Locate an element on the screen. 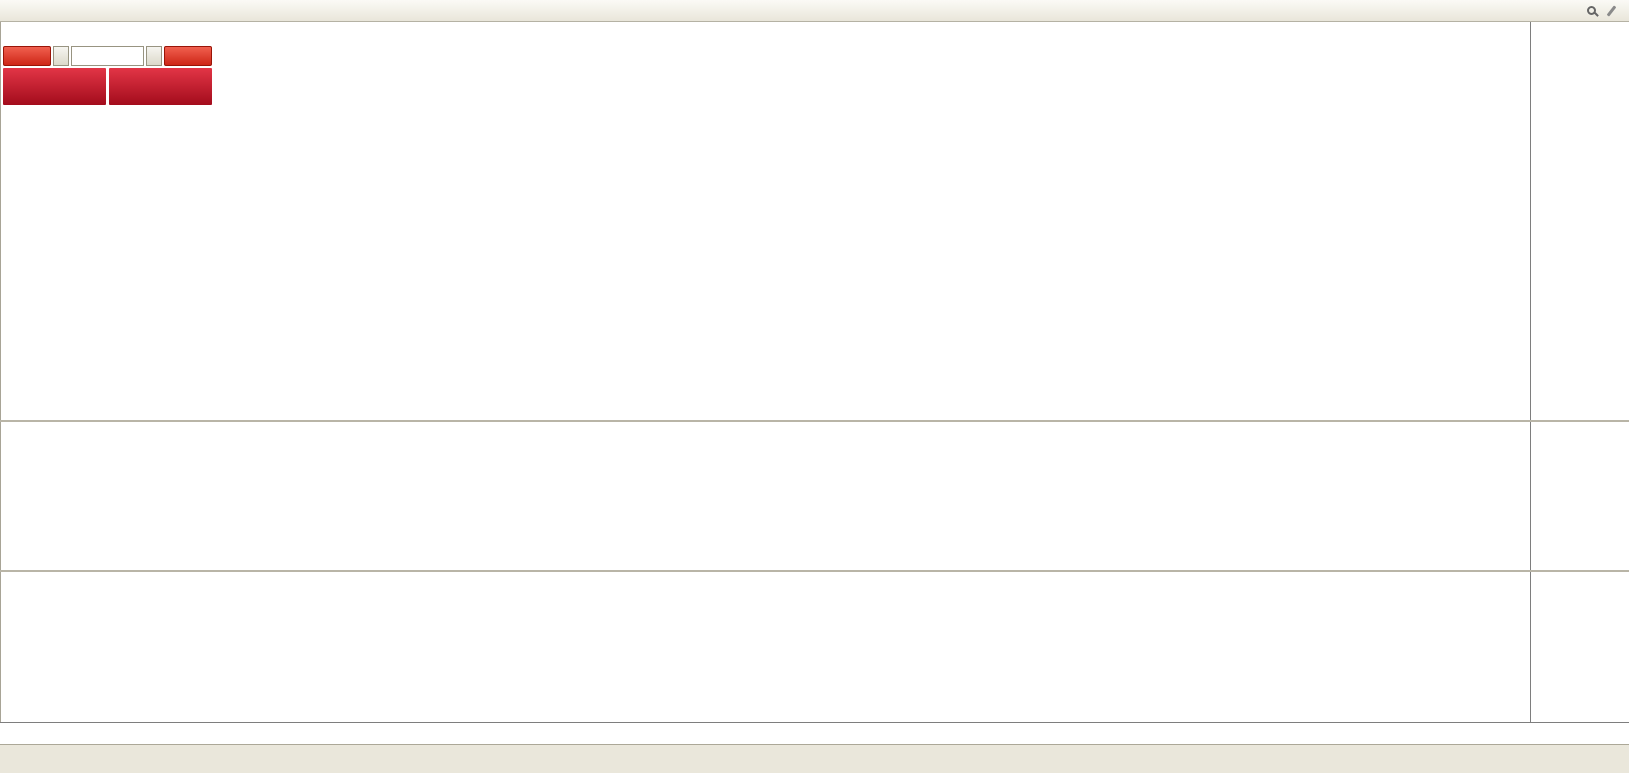 The width and height of the screenshot is (1629, 773). buy-button is located at coordinates (188, 56).